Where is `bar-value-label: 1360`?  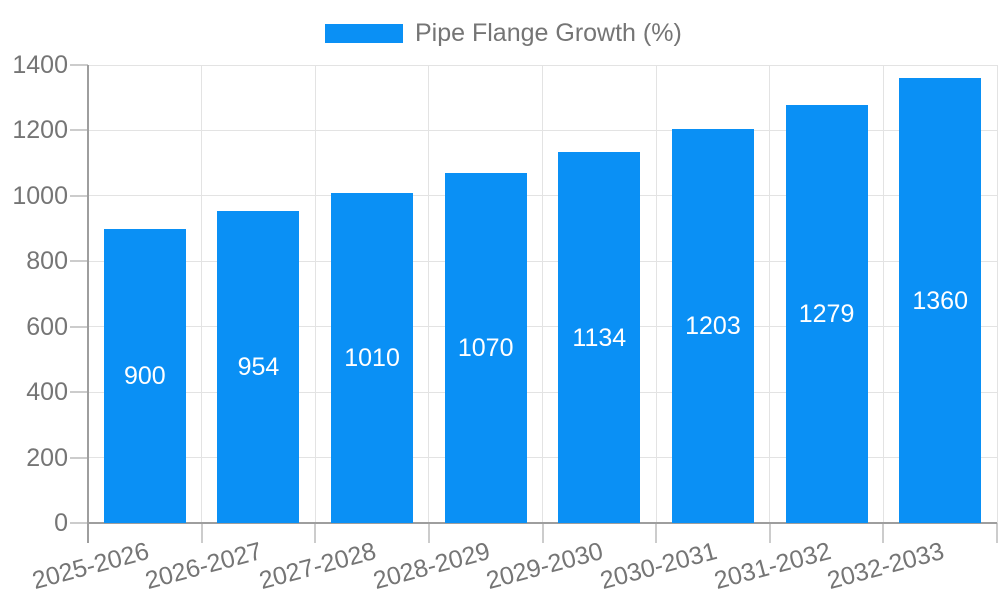
bar-value-label: 1360 is located at coordinates (940, 300).